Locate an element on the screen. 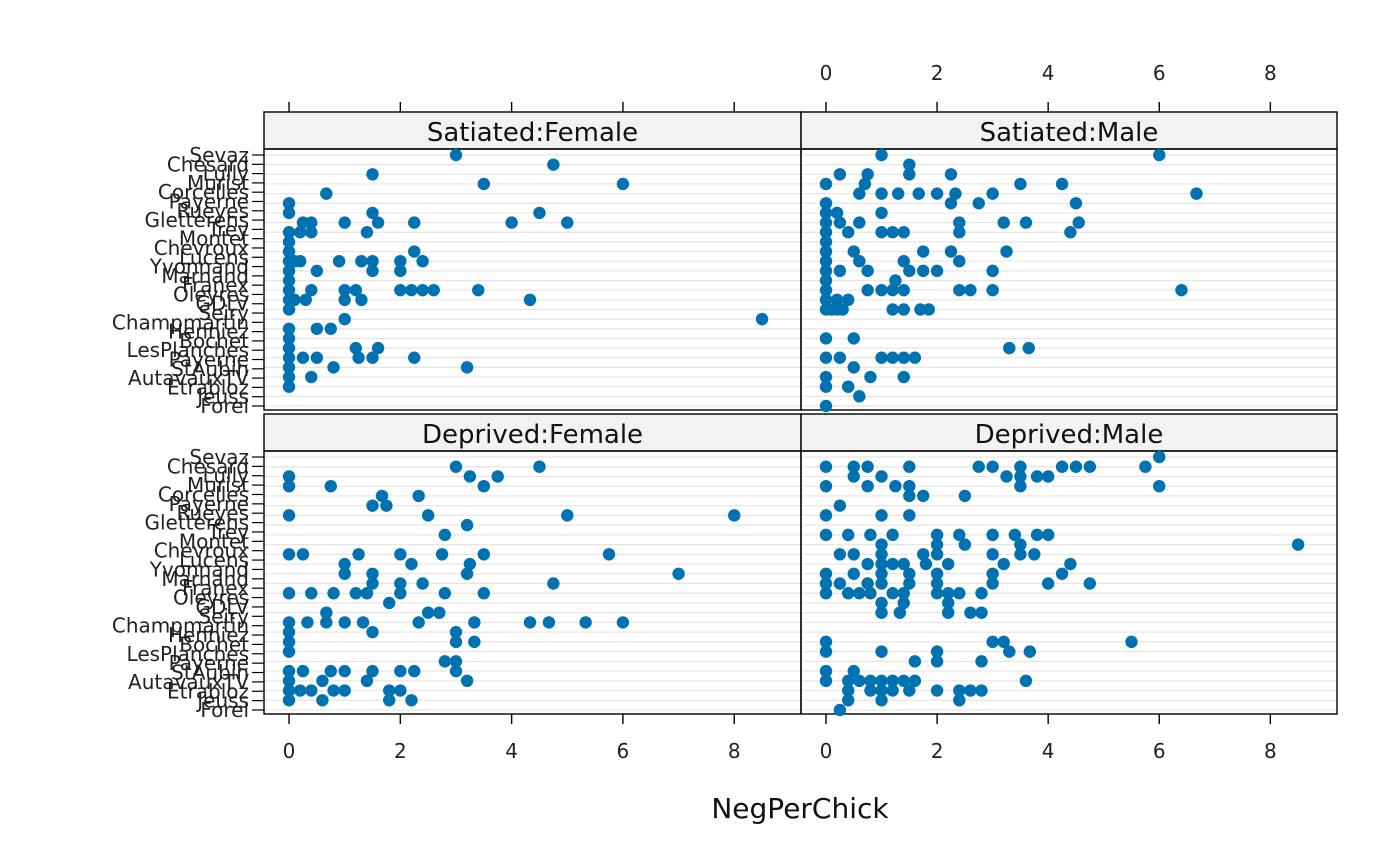 Image resolution: width=1400 pixels, height=866 pixels. x-tick-label: 8 is located at coordinates (734, 751).